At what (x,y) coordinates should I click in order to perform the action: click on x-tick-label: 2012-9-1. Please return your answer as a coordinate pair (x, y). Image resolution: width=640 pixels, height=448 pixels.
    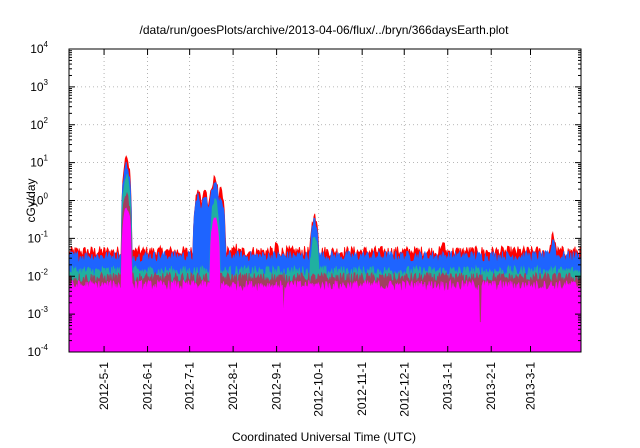
    Looking at the image, I should click on (277, 386).